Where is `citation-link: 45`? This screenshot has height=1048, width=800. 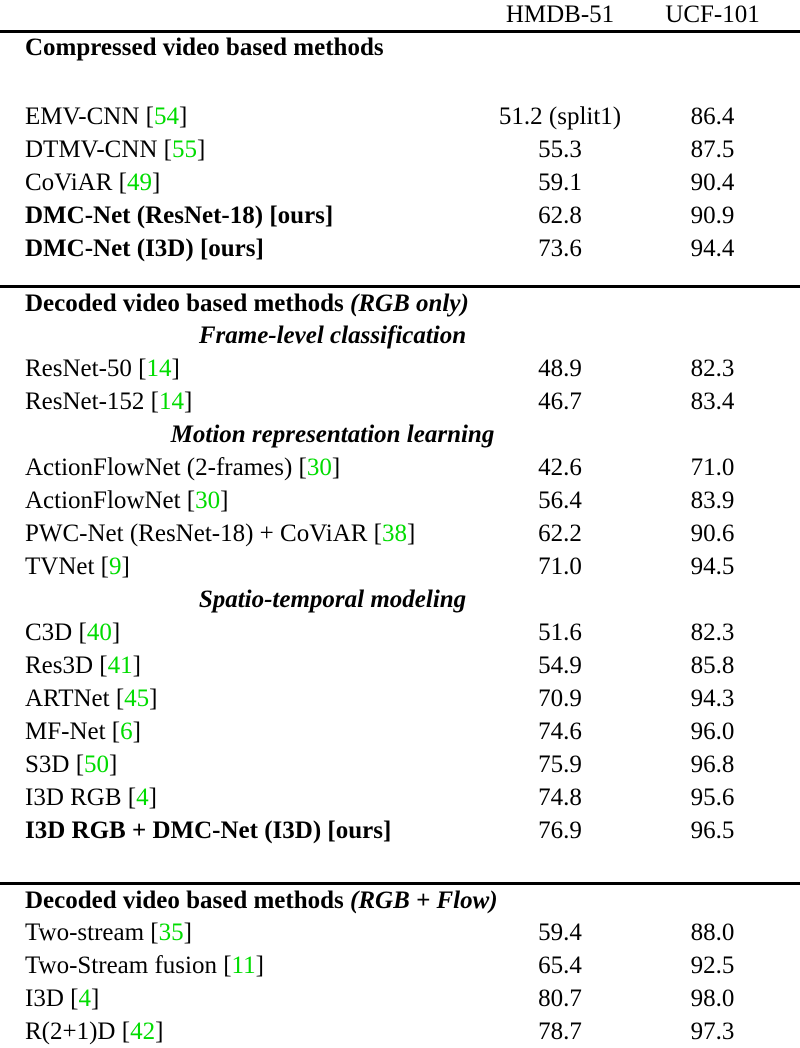
citation-link: 45 is located at coordinates (137, 698).